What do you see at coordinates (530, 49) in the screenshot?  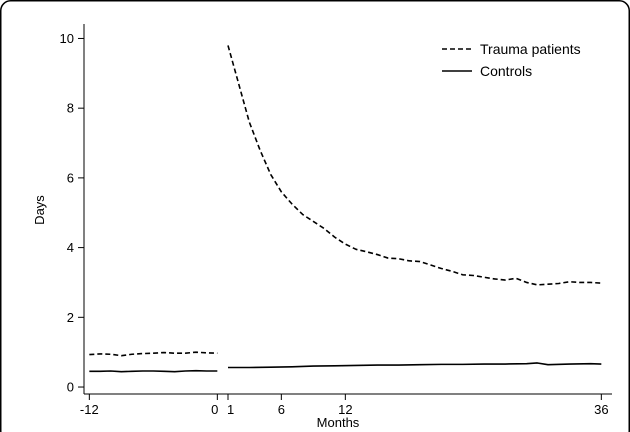 I see `legend-label: Trauma patients` at bounding box center [530, 49].